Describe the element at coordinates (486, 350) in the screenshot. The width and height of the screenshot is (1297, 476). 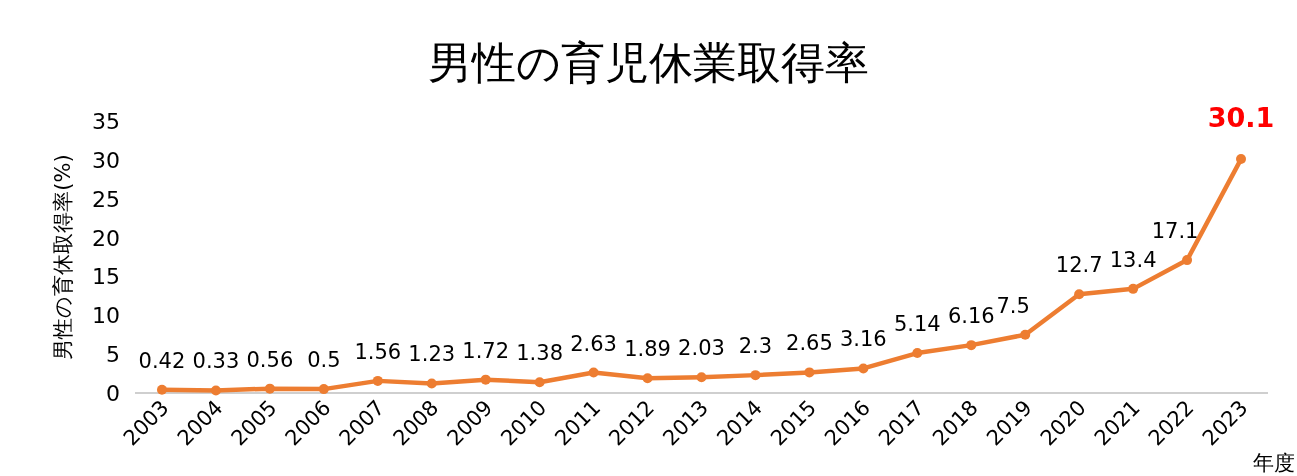
I see `data-label: 1.72` at that location.